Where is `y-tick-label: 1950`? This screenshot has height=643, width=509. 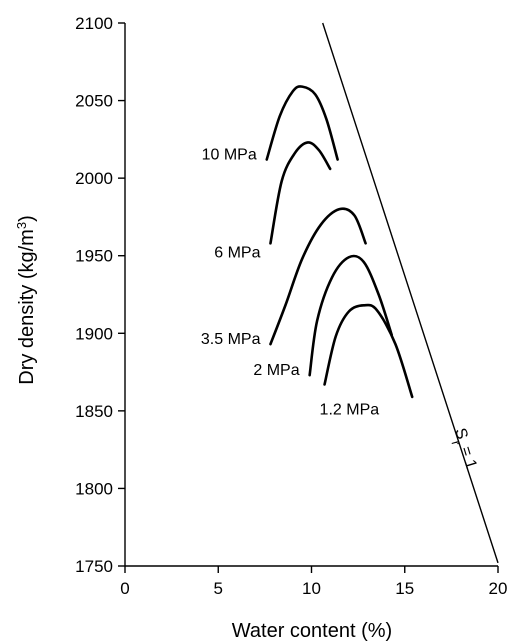 y-tick-label: 1950 is located at coordinates (94, 256).